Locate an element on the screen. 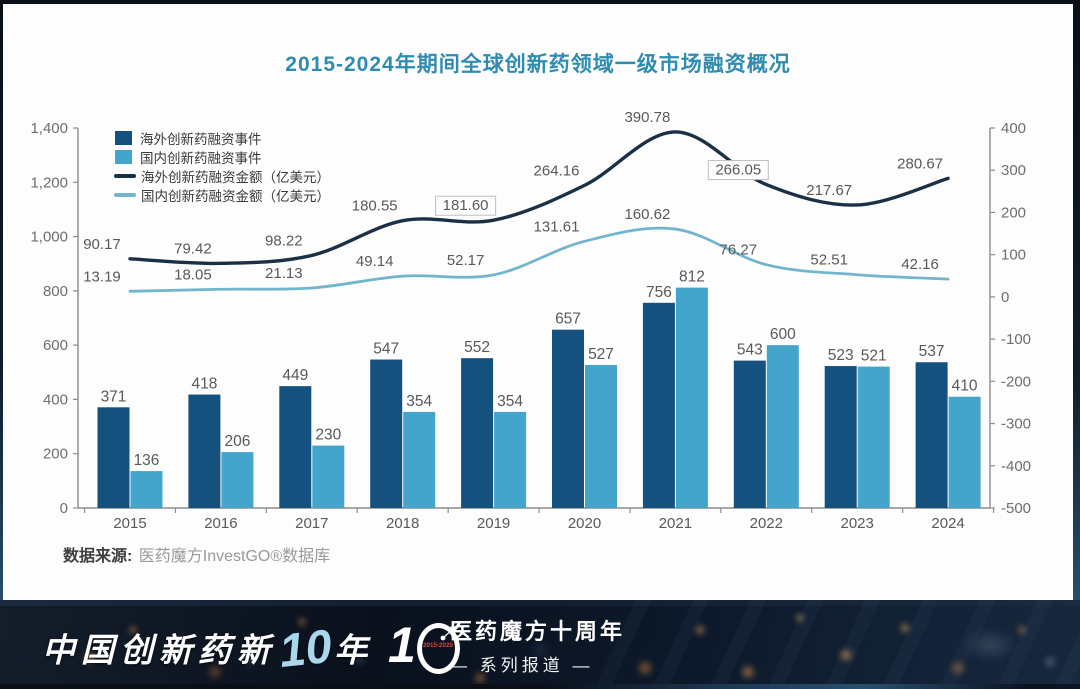 This screenshot has height=689, width=1080. legend-item-overseas-events: 海外创新药融资事件 is located at coordinates (222, 138).